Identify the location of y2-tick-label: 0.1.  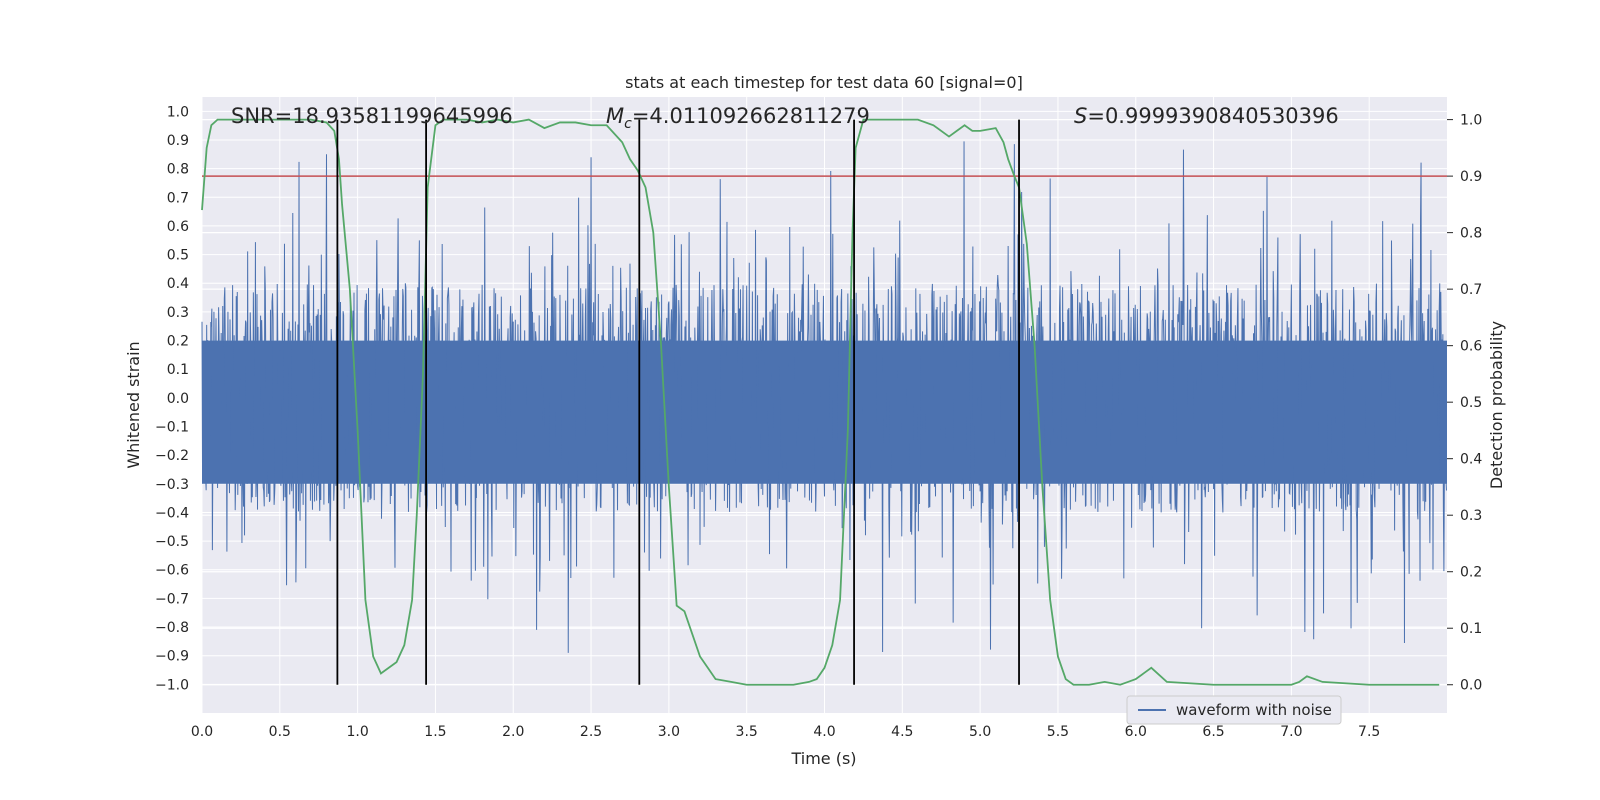
(1471, 629).